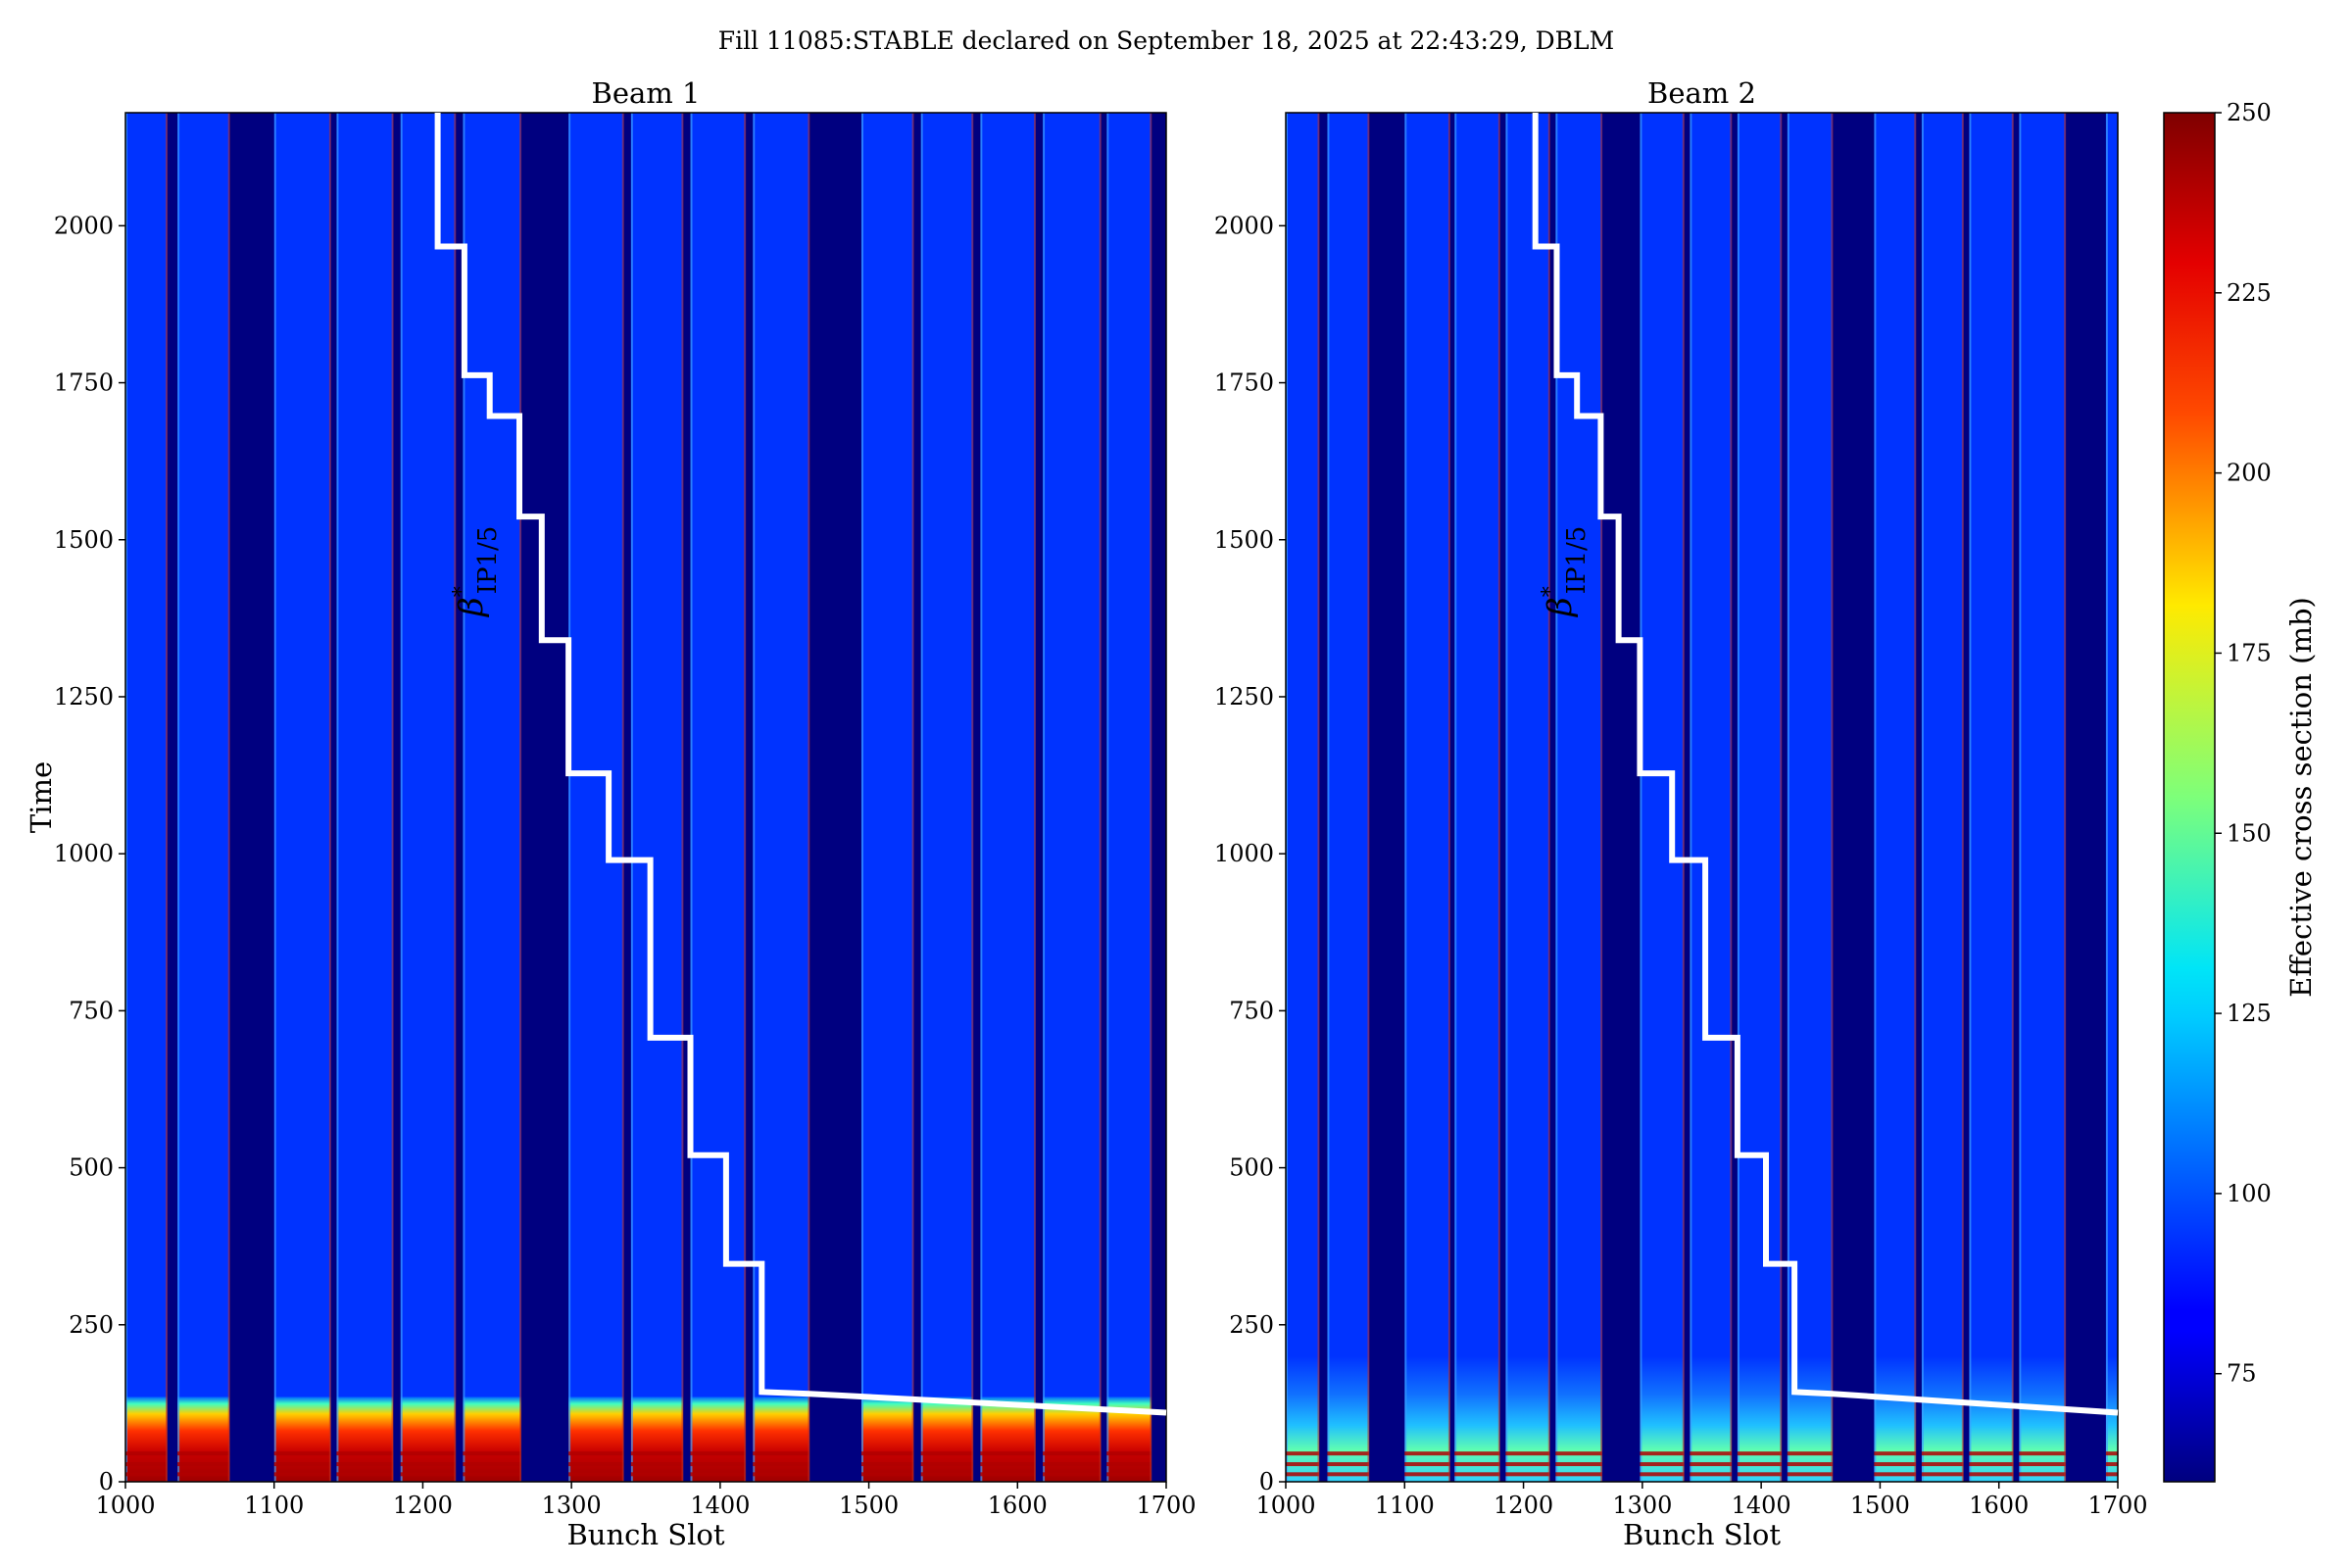  What do you see at coordinates (2189, 797) in the screenshot?
I see `colorbar-gradient` at bounding box center [2189, 797].